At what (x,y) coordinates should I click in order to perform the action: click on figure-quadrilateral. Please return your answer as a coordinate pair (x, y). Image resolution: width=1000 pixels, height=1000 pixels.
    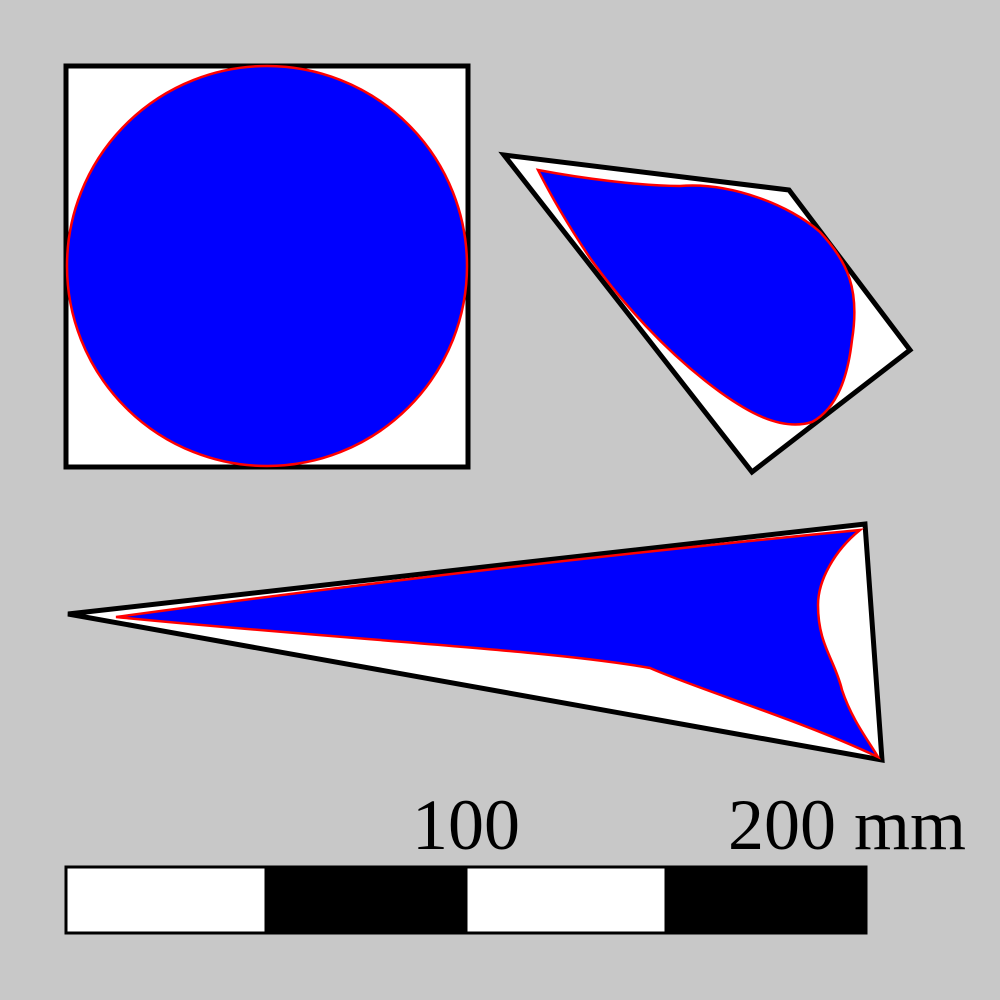
    Looking at the image, I should click on (706, 313).